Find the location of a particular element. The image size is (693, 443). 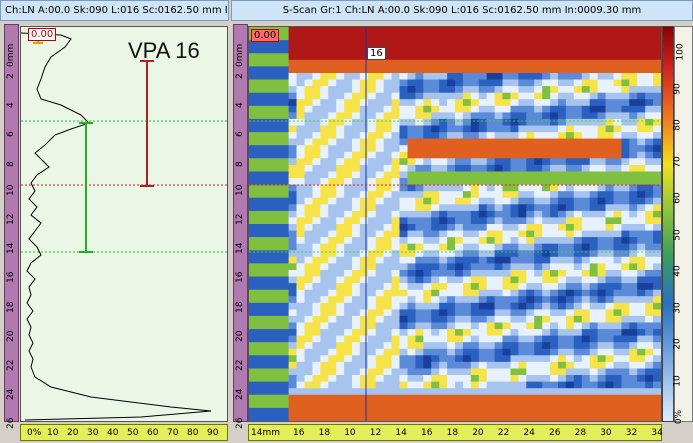

sscan-depth-tick: 20 is located at coordinates (240, 336).